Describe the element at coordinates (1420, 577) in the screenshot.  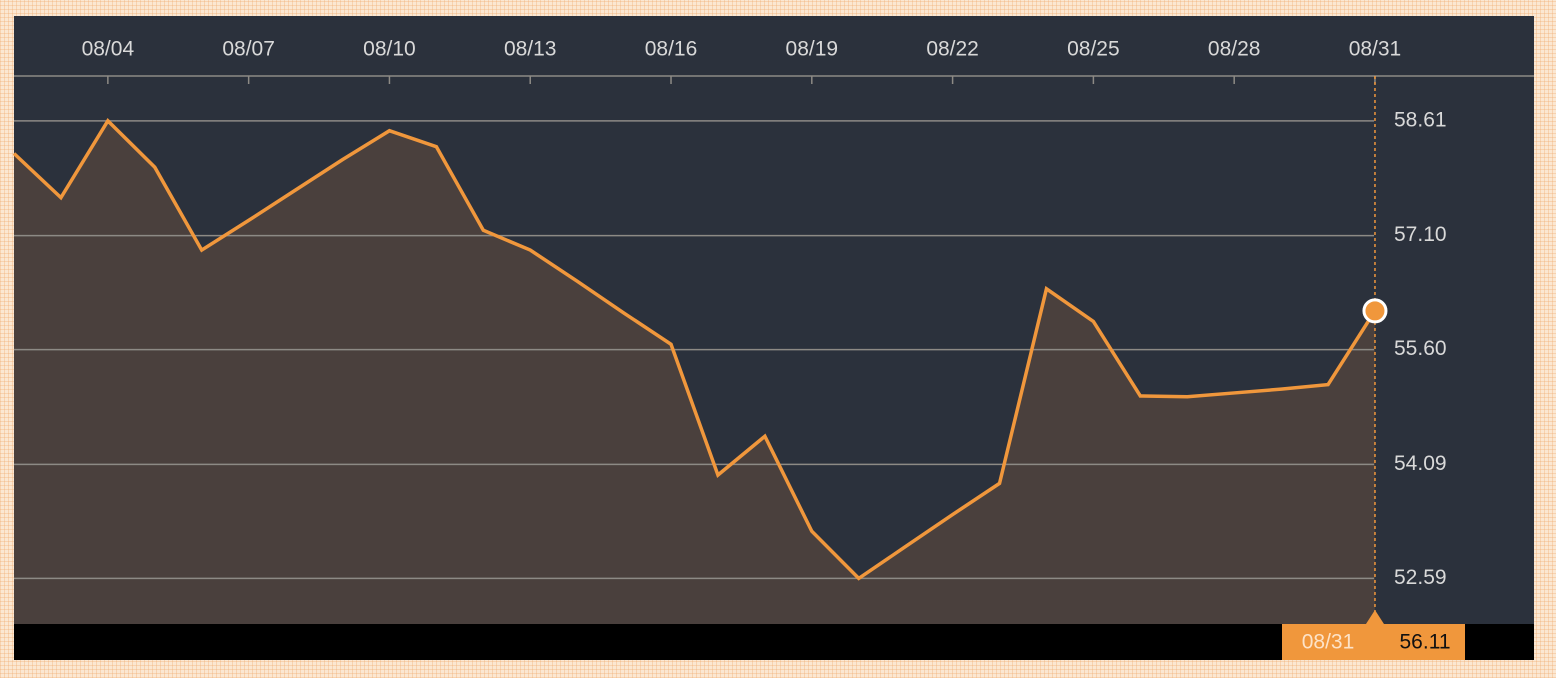
I see `y-tick-label: 52.59` at that location.